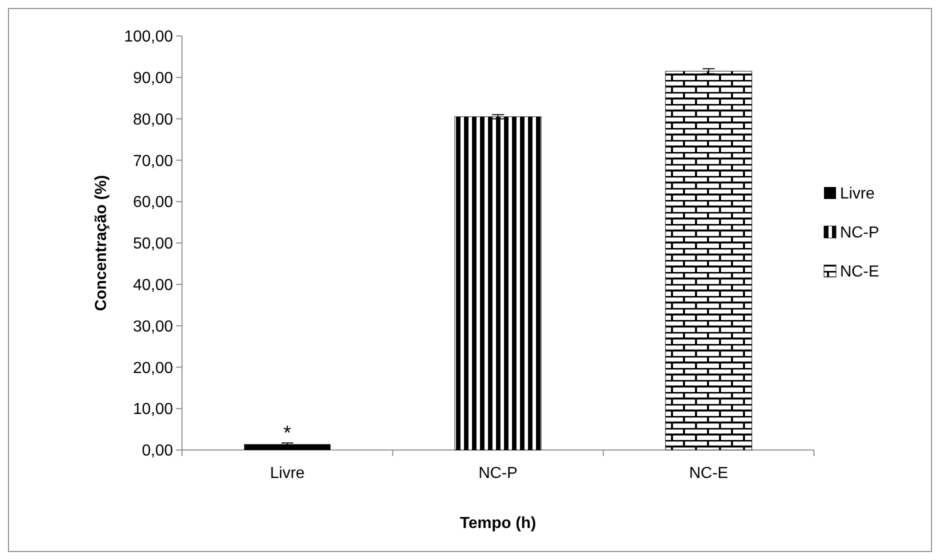  I want to click on y-axis-title: Concentração (%), so click(101, 243).